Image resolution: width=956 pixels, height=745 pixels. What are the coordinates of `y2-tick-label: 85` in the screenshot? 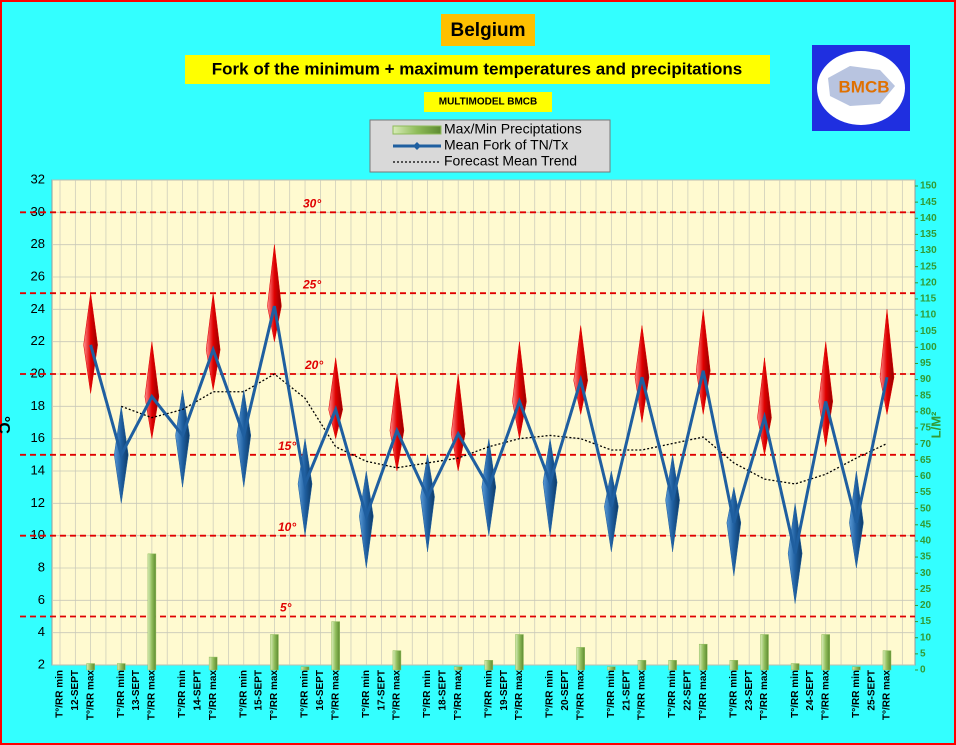 It's located at (926, 395).